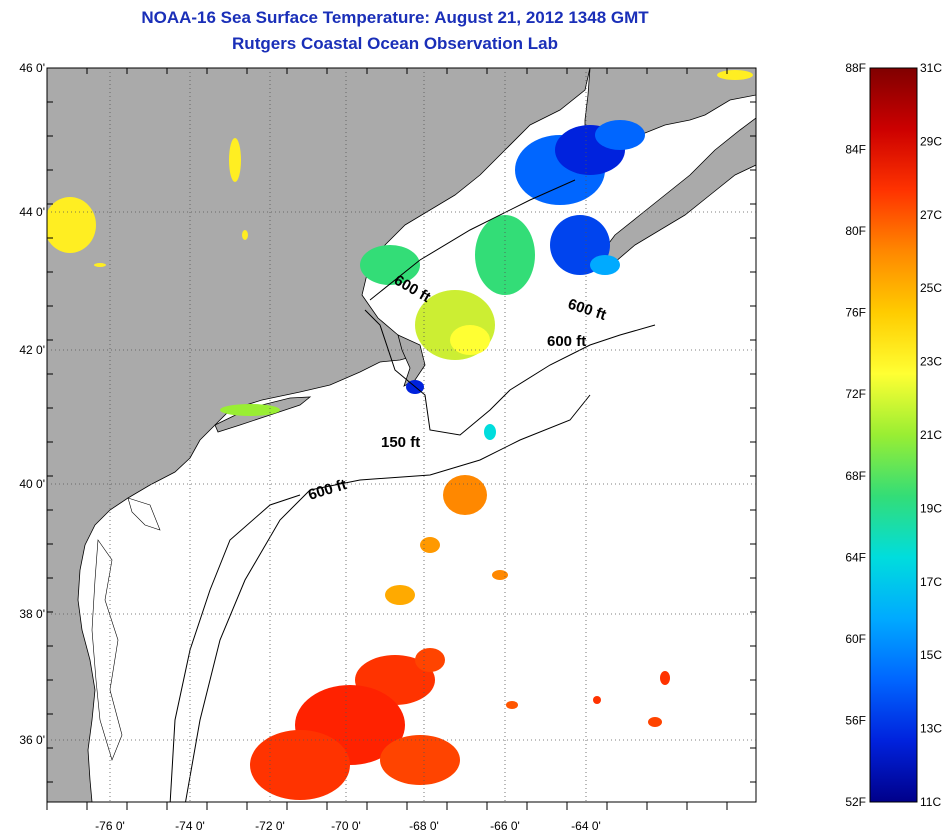 The height and width of the screenshot is (840, 952). Describe the element at coordinates (855, 394) in the screenshot. I see `colorbar-label-f: 72F` at that location.